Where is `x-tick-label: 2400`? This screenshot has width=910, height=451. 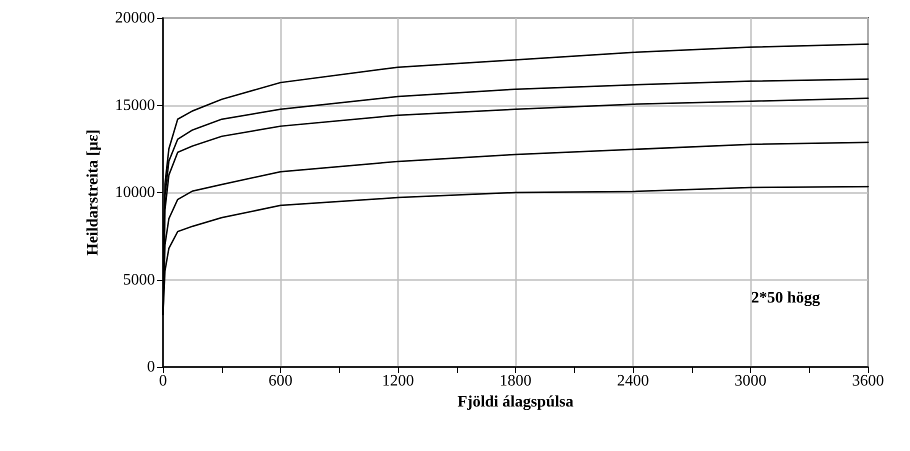 x-tick-label: 2400 is located at coordinates (633, 381).